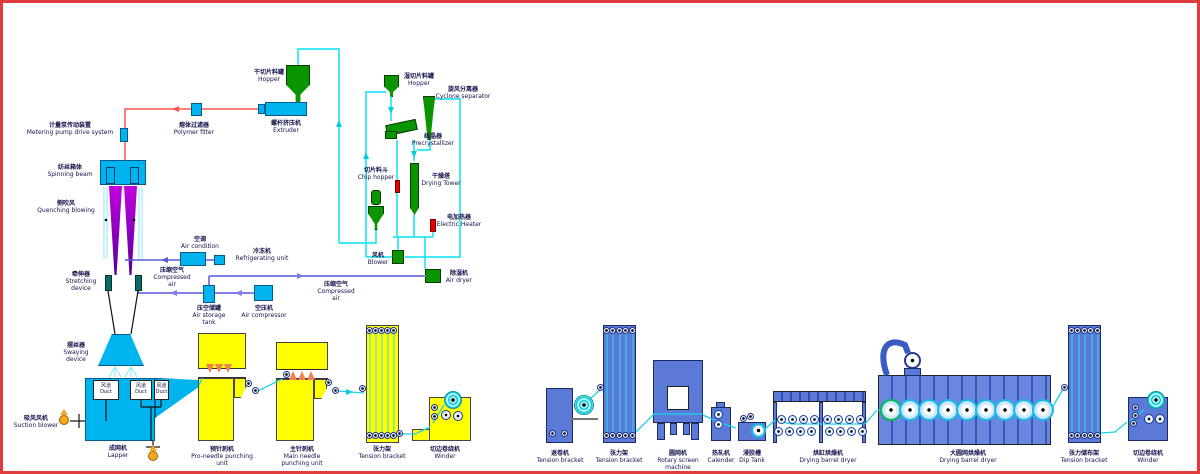 Image resolution: width=1200 pixels, height=474 pixels. Describe the element at coordinates (302, 456) in the screenshot. I see `label-main-needle: 主针刺机 Main needle punching unit` at that location.